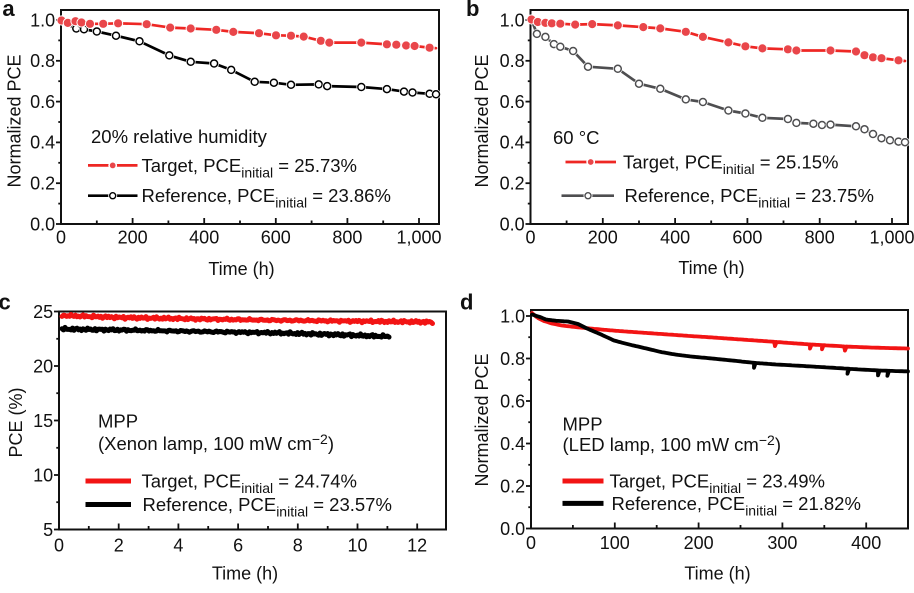 The image size is (914, 593). Describe the element at coordinates (48, 530) in the screenshot. I see `svg-text: 5` at that location.